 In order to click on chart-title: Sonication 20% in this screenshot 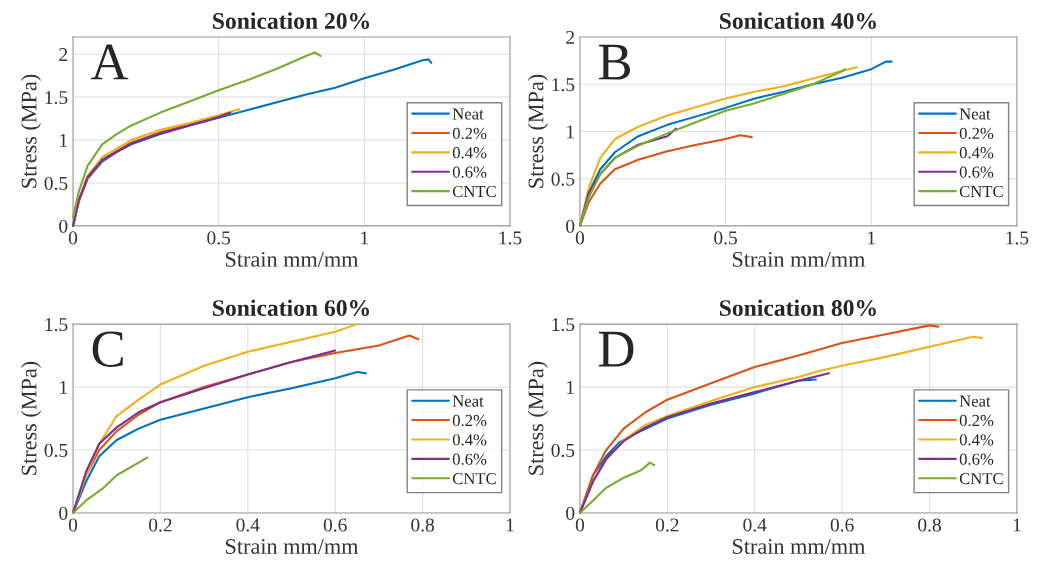, I will do `click(291, 21)`.